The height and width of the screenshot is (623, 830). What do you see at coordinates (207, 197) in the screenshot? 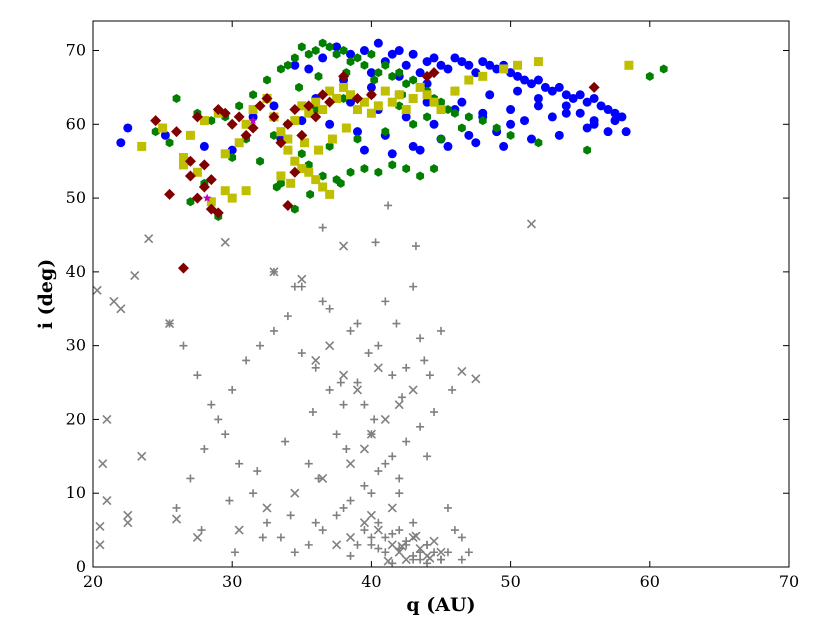
I see `data-point-star` at bounding box center [207, 197].